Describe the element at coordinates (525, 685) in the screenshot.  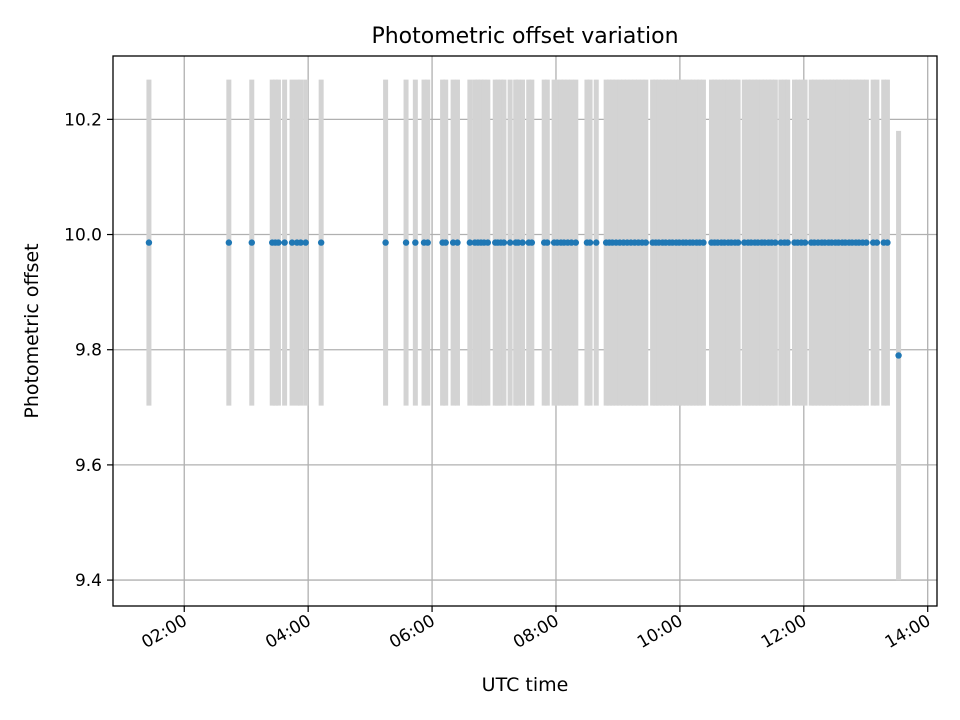
I see `x-axis-label: UTC time` at that location.